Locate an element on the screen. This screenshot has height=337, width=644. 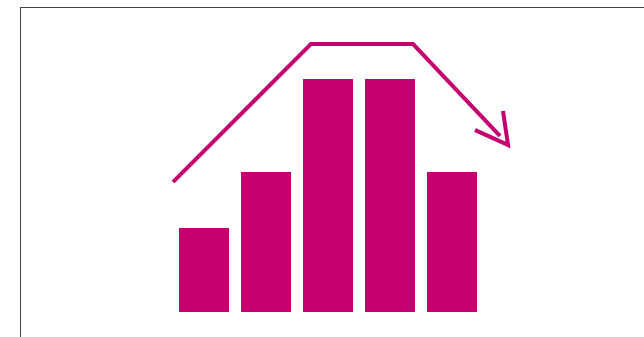
frame-top-line is located at coordinates (332, 7).